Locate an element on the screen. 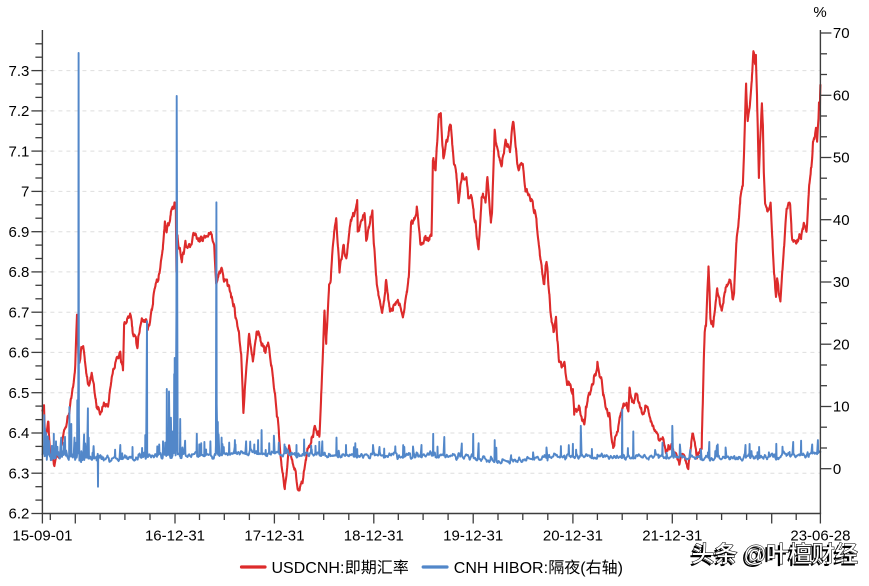 This screenshot has width=869, height=586. svg-text: 70 is located at coordinates (841, 33).